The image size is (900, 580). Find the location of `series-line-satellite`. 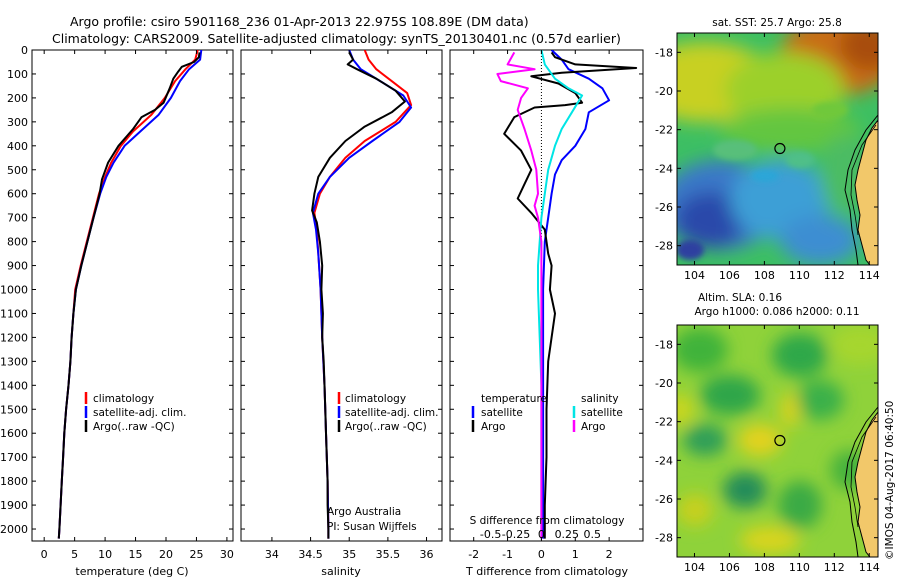

series-line-satellite is located at coordinates (130, 294).